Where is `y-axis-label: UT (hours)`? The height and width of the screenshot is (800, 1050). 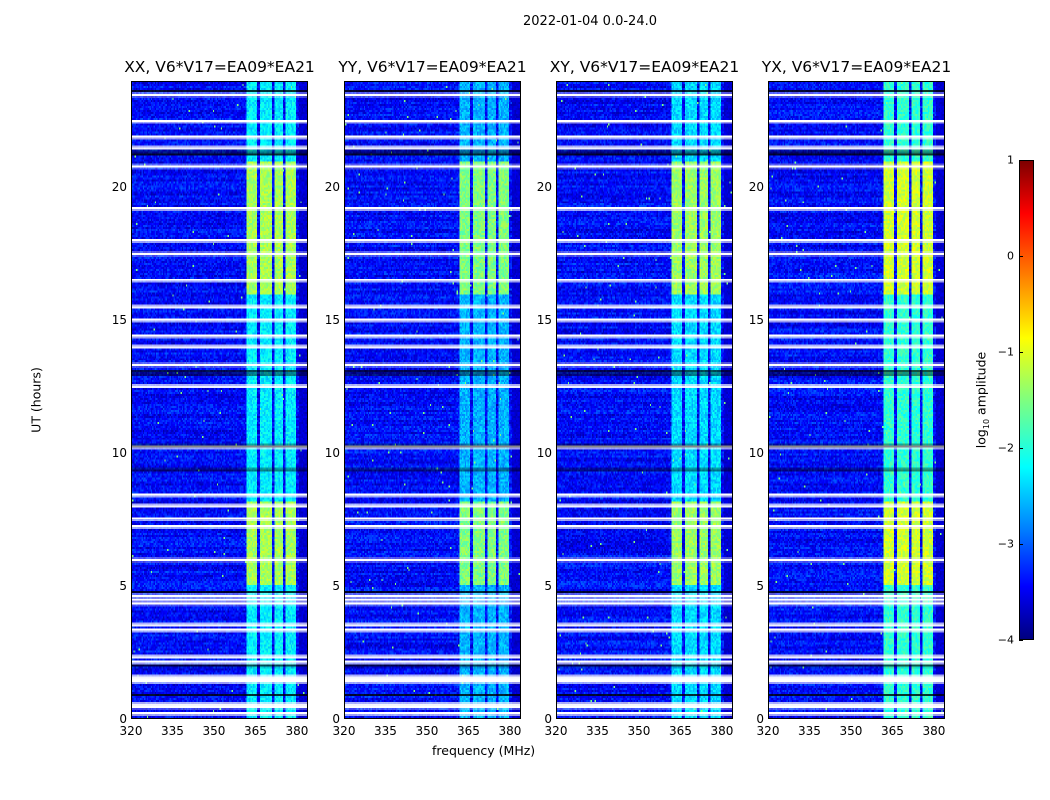
y-axis-label: UT (hours) is located at coordinates (36, 400).